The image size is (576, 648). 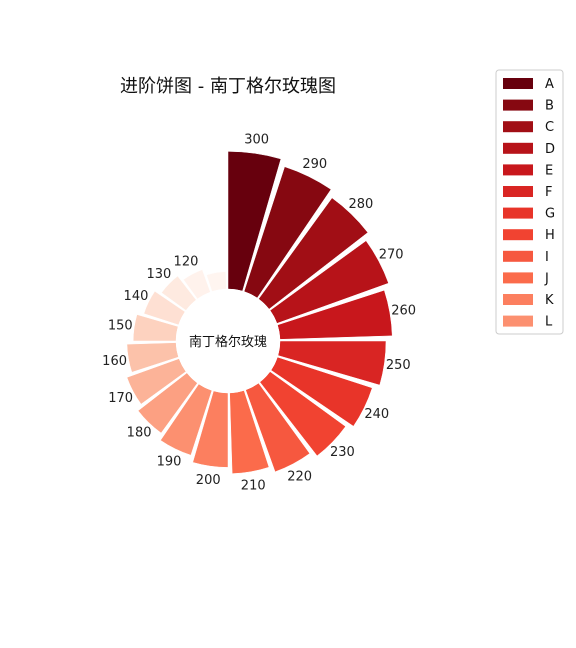 I want to click on legend-label-K: K, so click(x=549, y=300).